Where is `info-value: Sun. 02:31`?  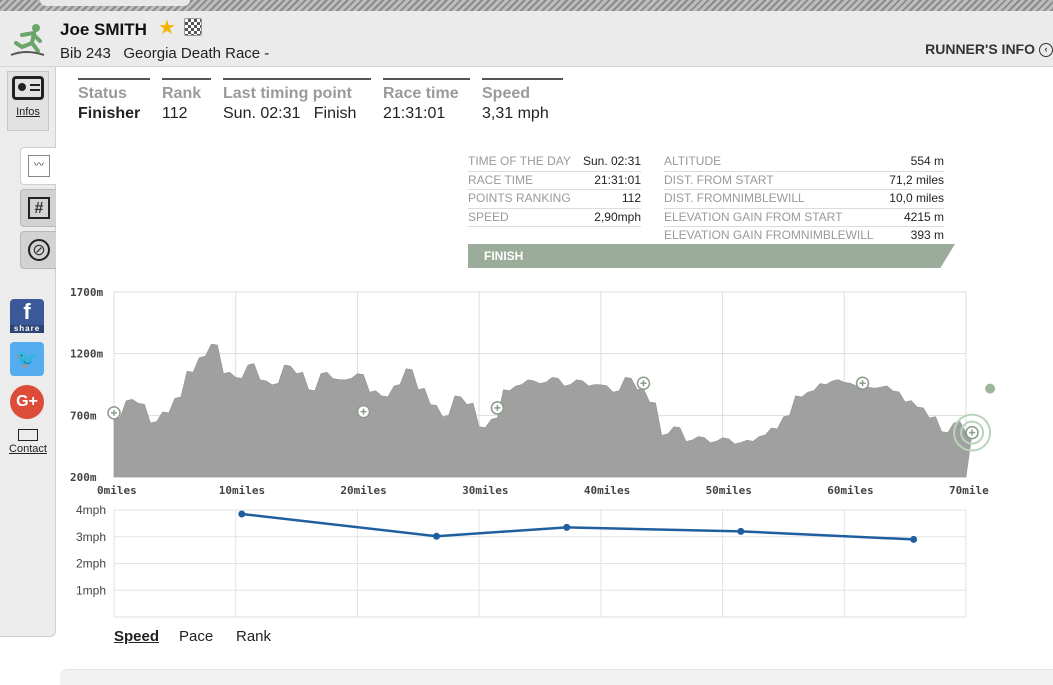
info-value: Sun. 02:31 is located at coordinates (611, 161).